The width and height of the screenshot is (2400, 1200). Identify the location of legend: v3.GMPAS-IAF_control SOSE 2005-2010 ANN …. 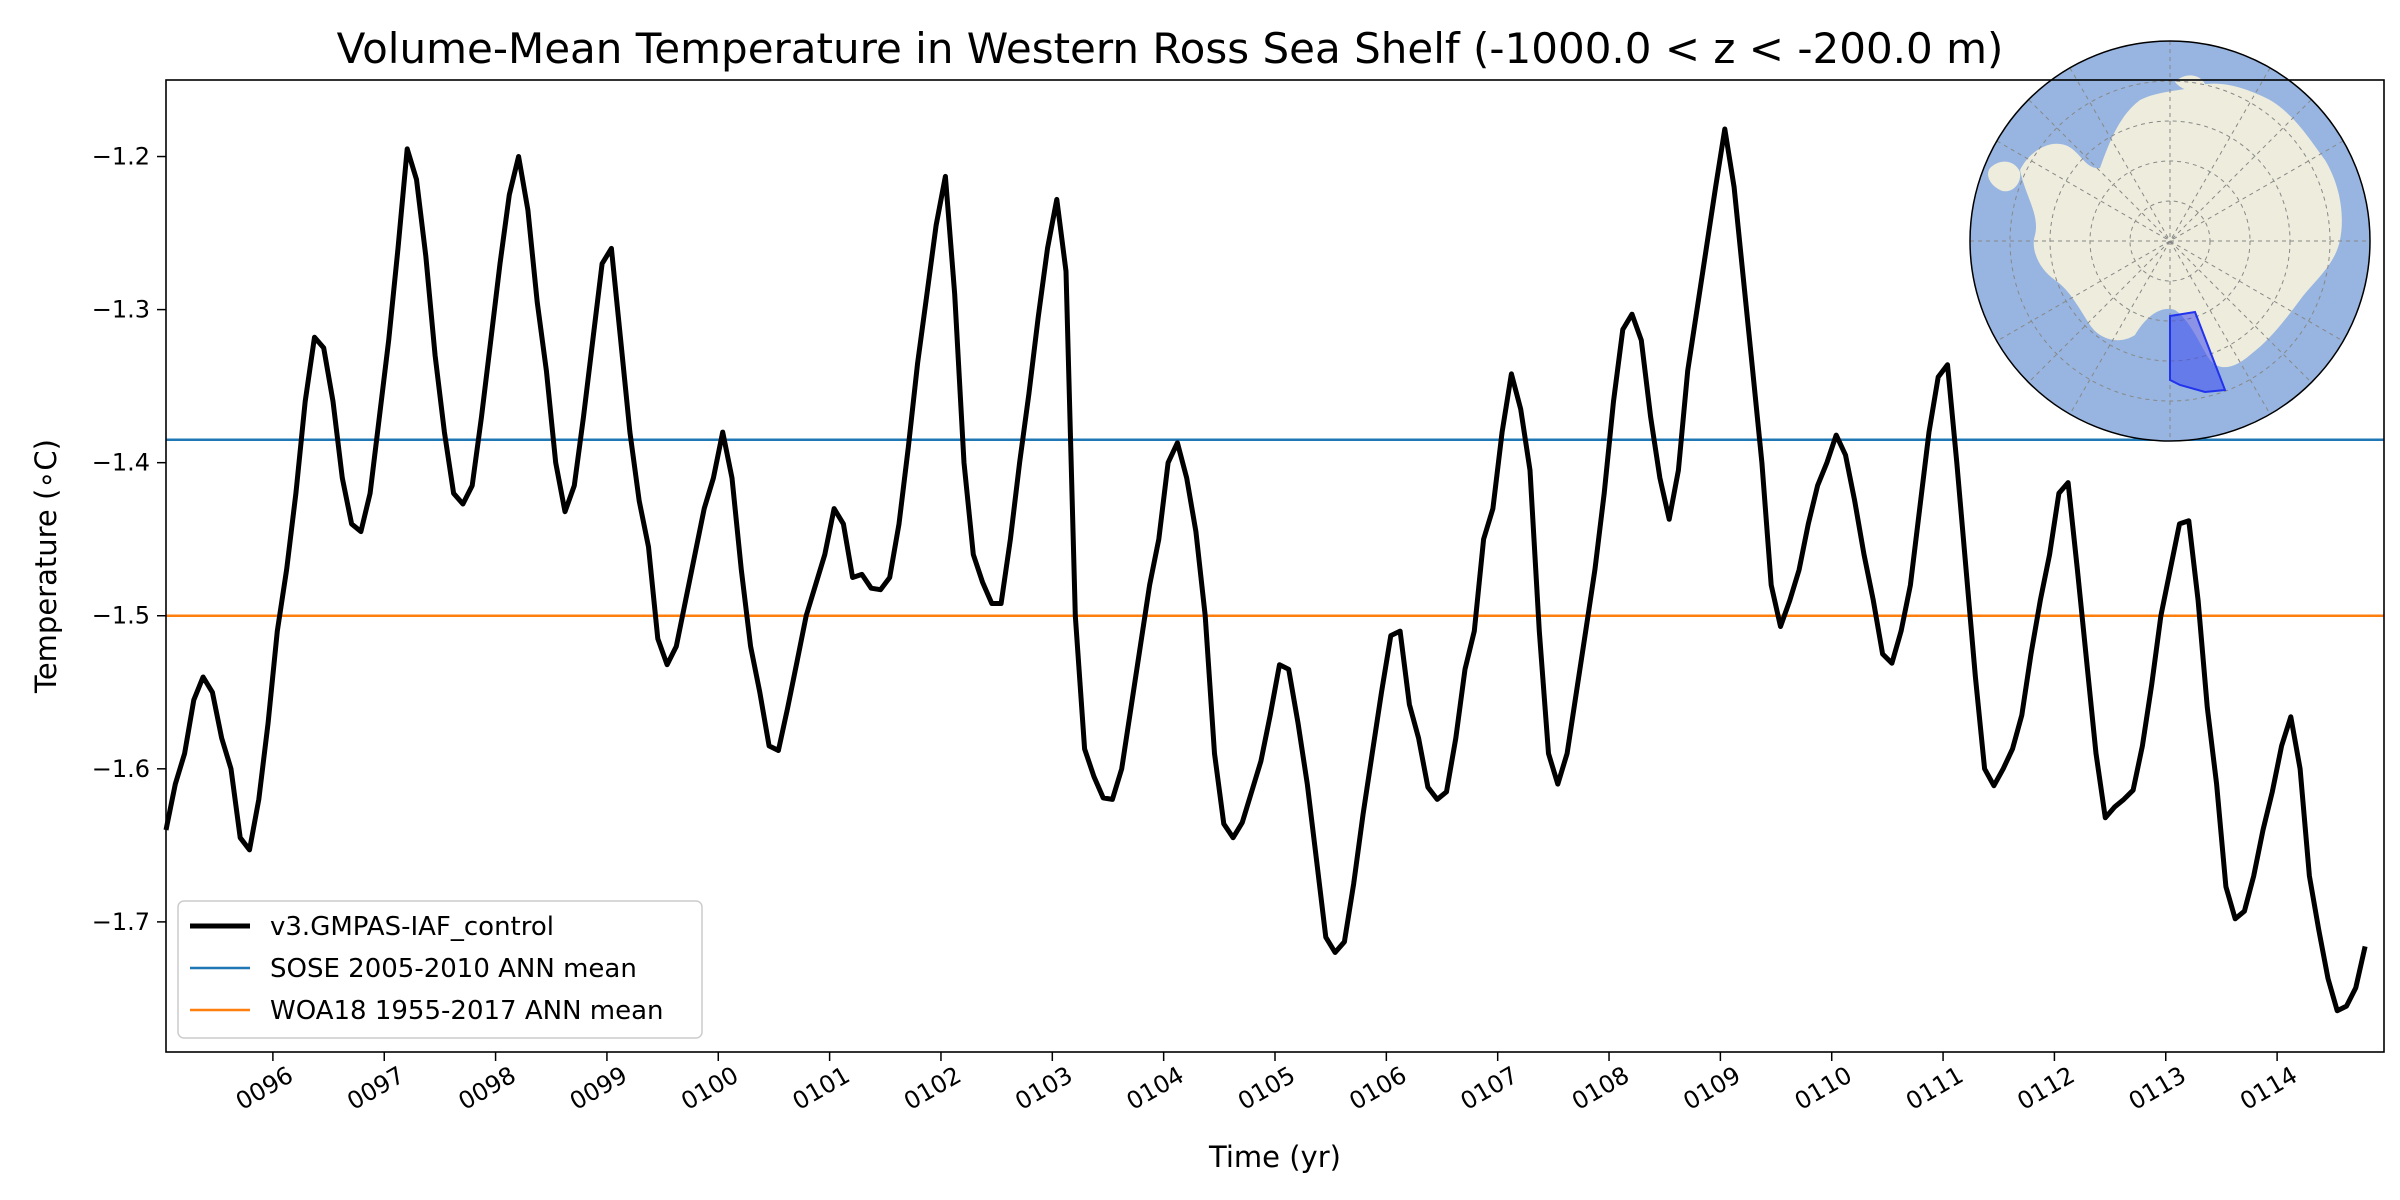
(440, 969).